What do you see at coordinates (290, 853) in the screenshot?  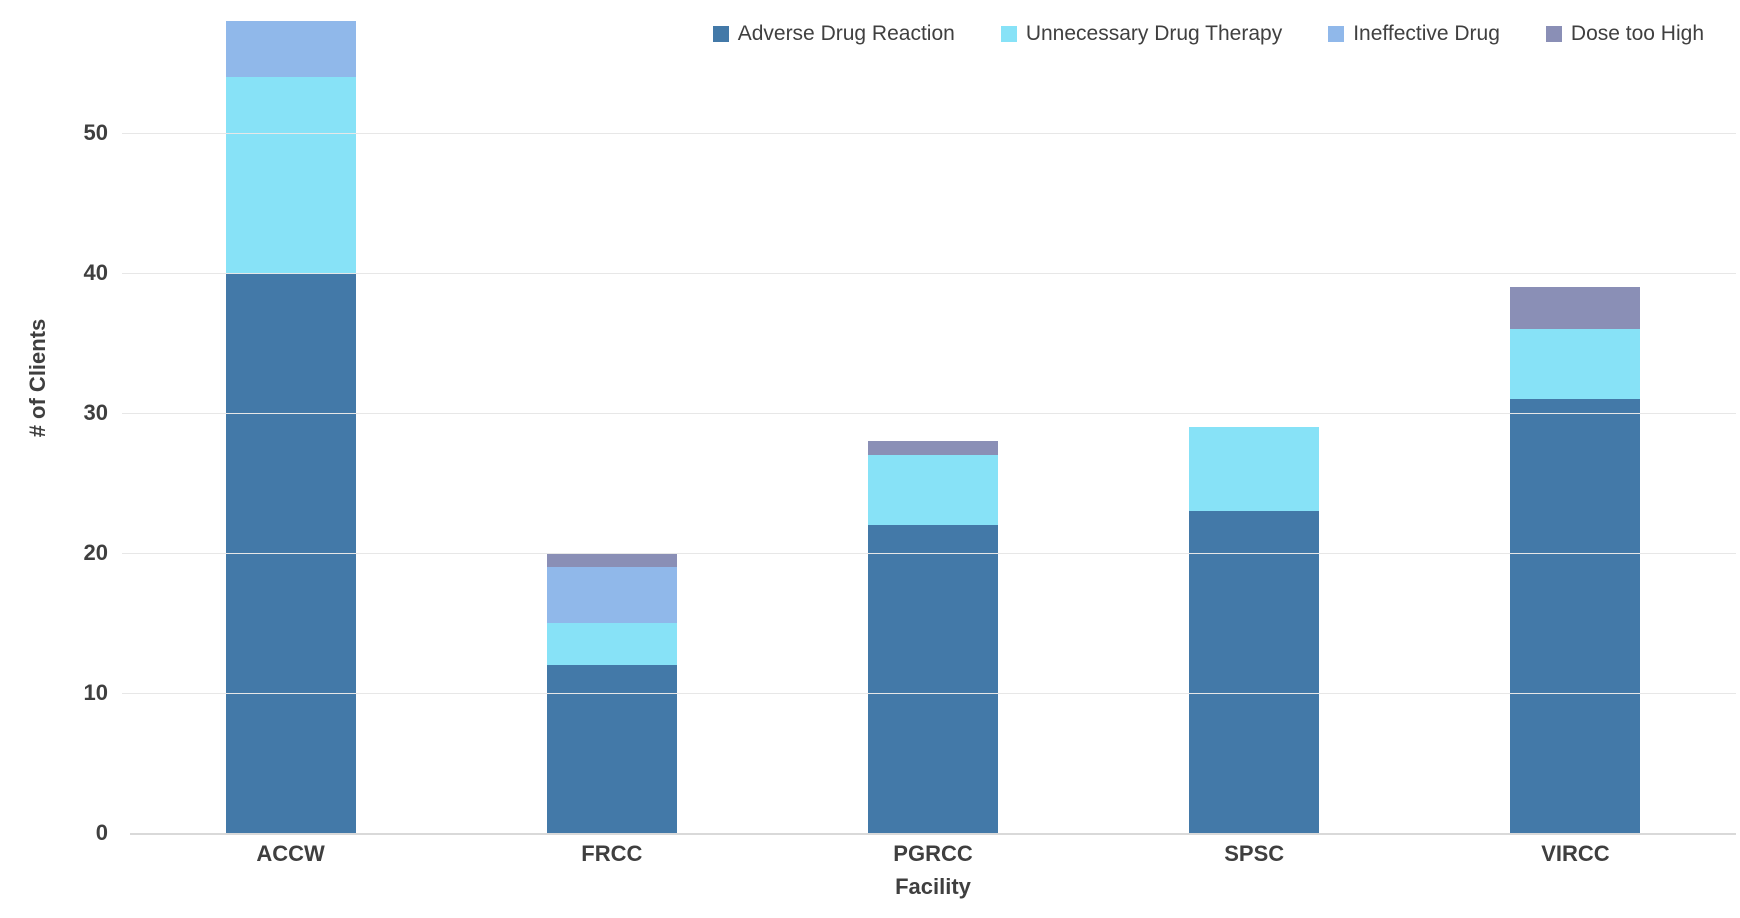 I see `x-label-accw: ACCW` at bounding box center [290, 853].